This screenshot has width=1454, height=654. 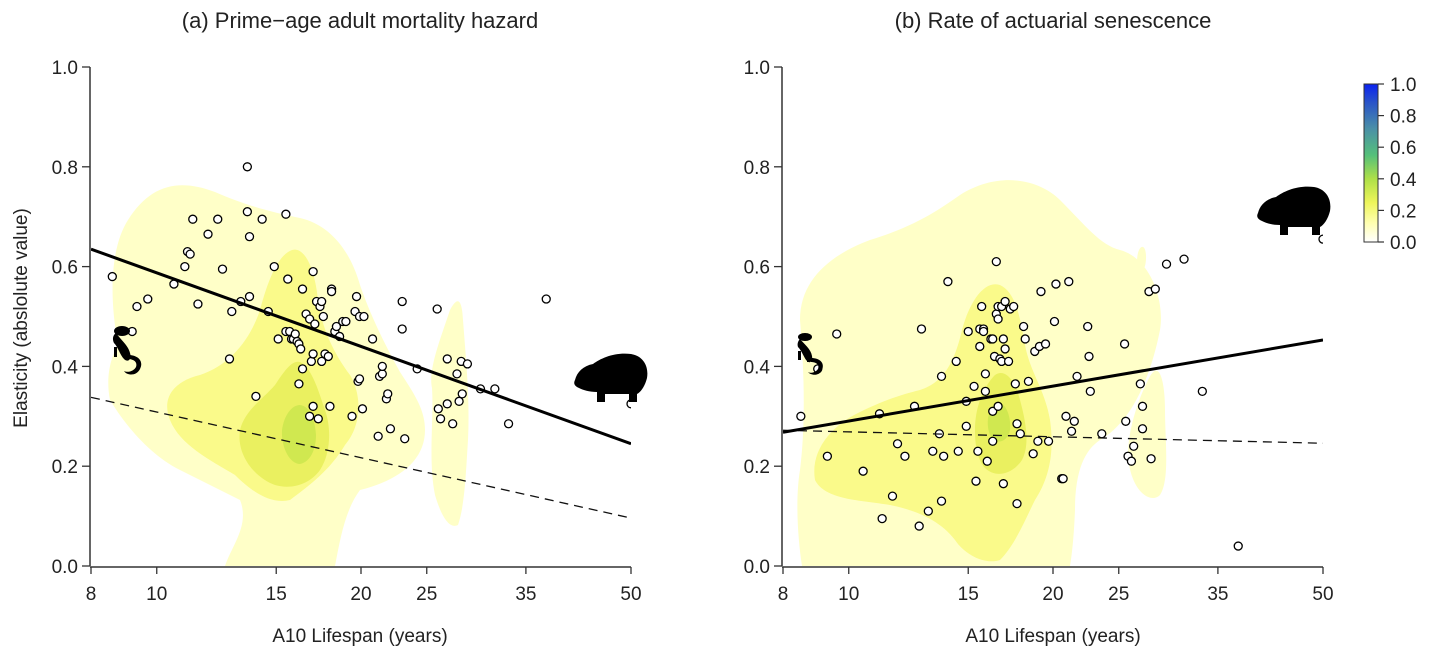 I want to click on x-tick-label: 8, so click(x=91, y=594).